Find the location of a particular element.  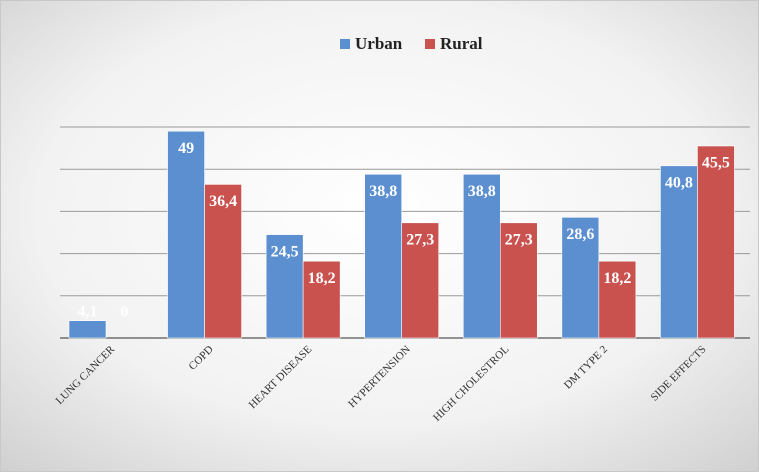

value-label: 45,5 is located at coordinates (716, 163).